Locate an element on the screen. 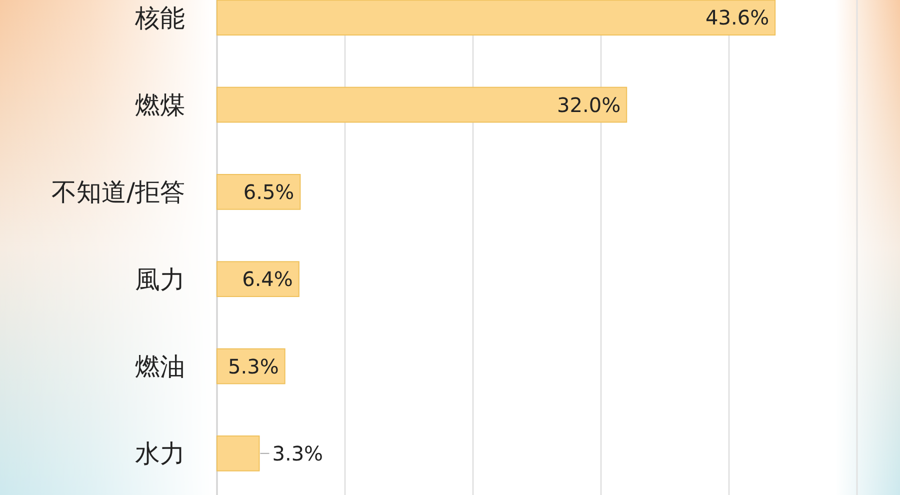 The height and width of the screenshot is (495, 900). data-label: 5.3% is located at coordinates (253, 366).